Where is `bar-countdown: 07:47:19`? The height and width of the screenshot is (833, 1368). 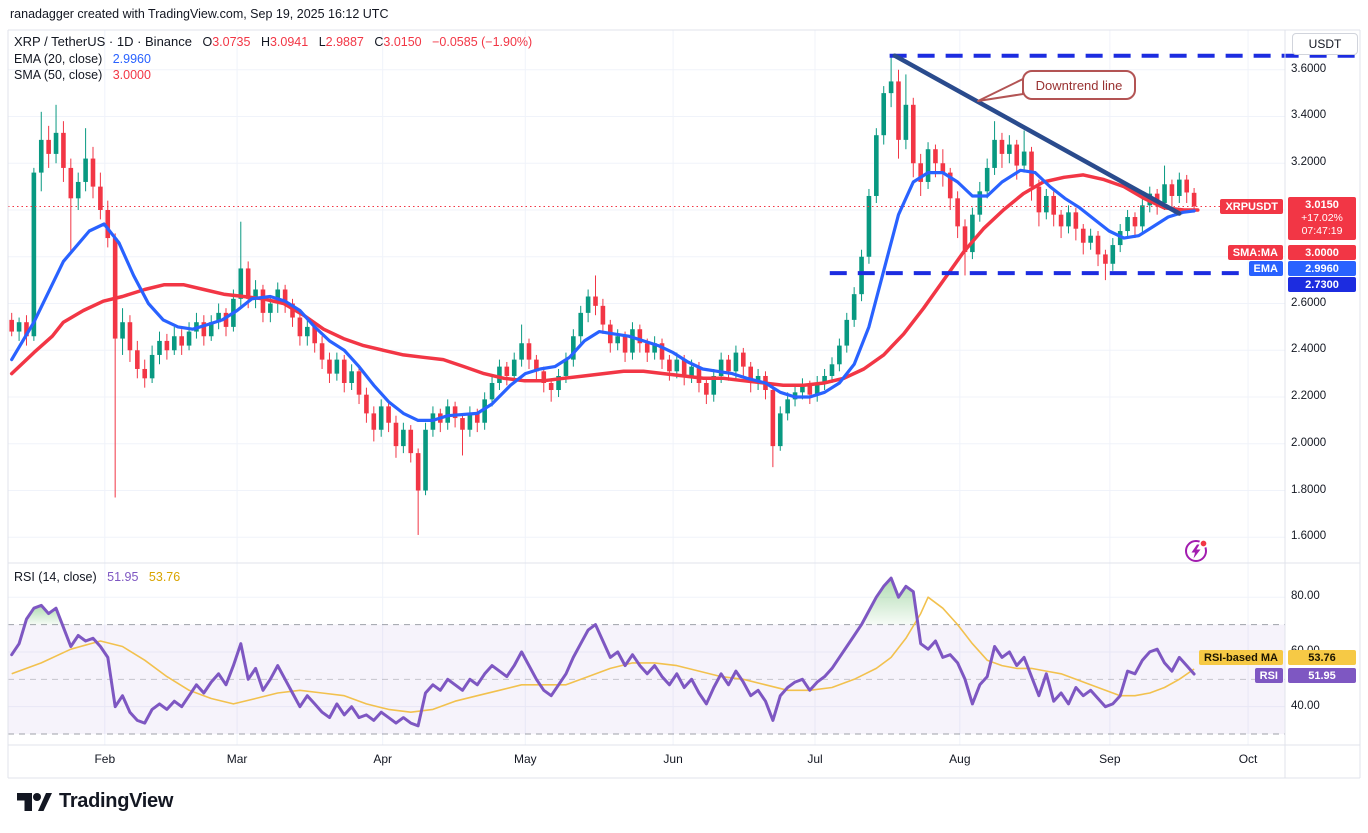
bar-countdown: 07:47:19 is located at coordinates (1322, 231).